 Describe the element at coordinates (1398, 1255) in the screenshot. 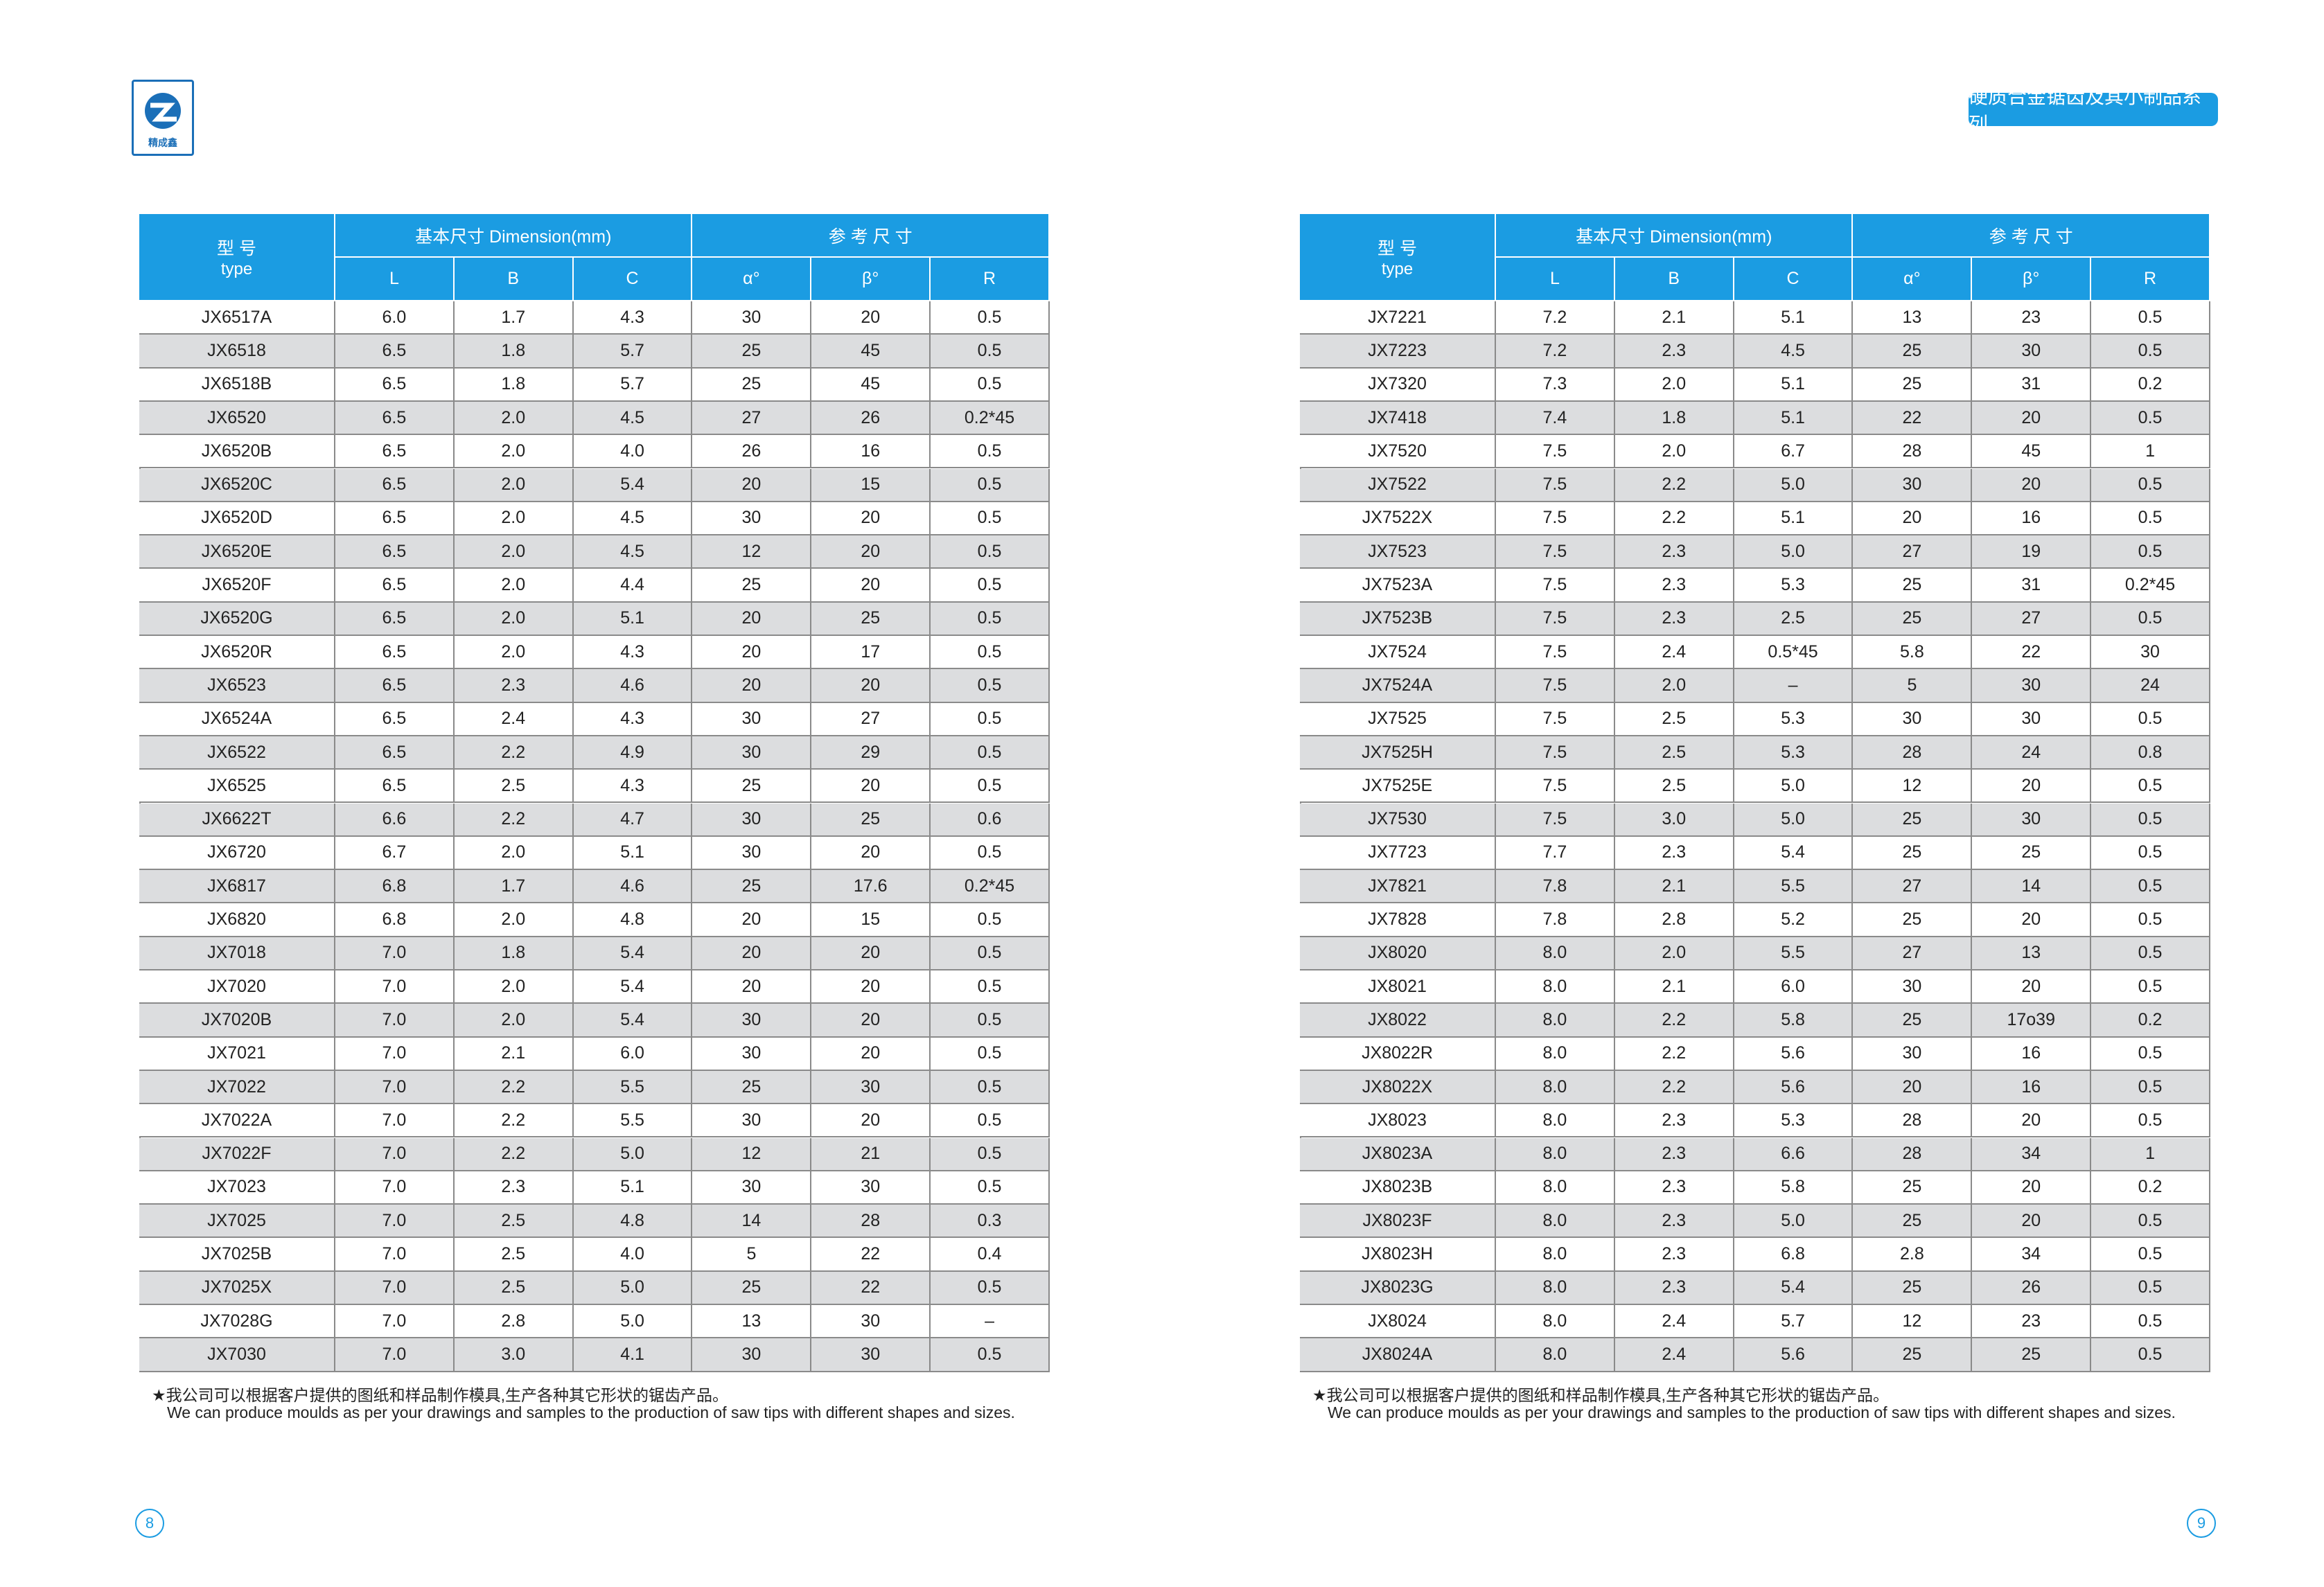

I see `type-cell: JX8023H` at that location.